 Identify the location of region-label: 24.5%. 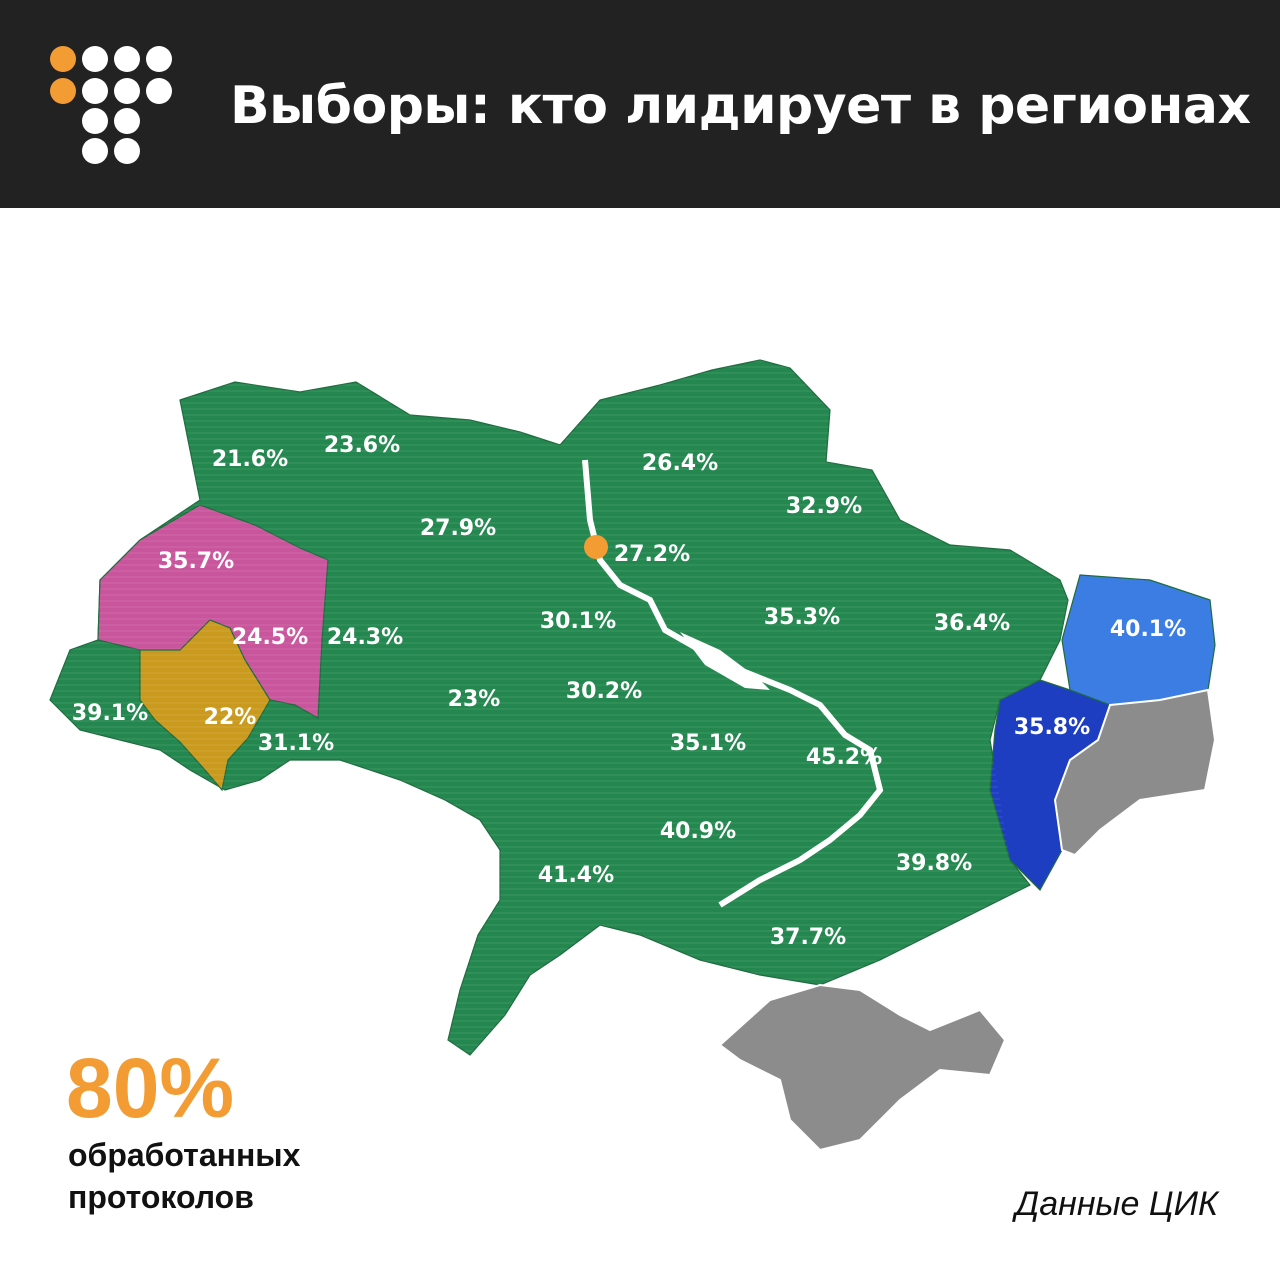
(270, 637).